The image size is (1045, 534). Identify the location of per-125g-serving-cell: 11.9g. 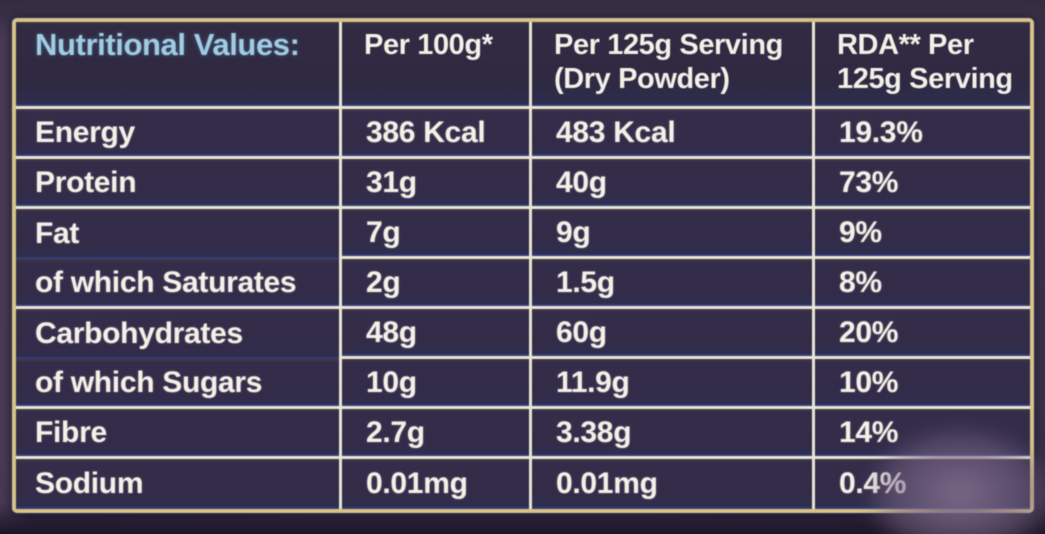
(673, 384).